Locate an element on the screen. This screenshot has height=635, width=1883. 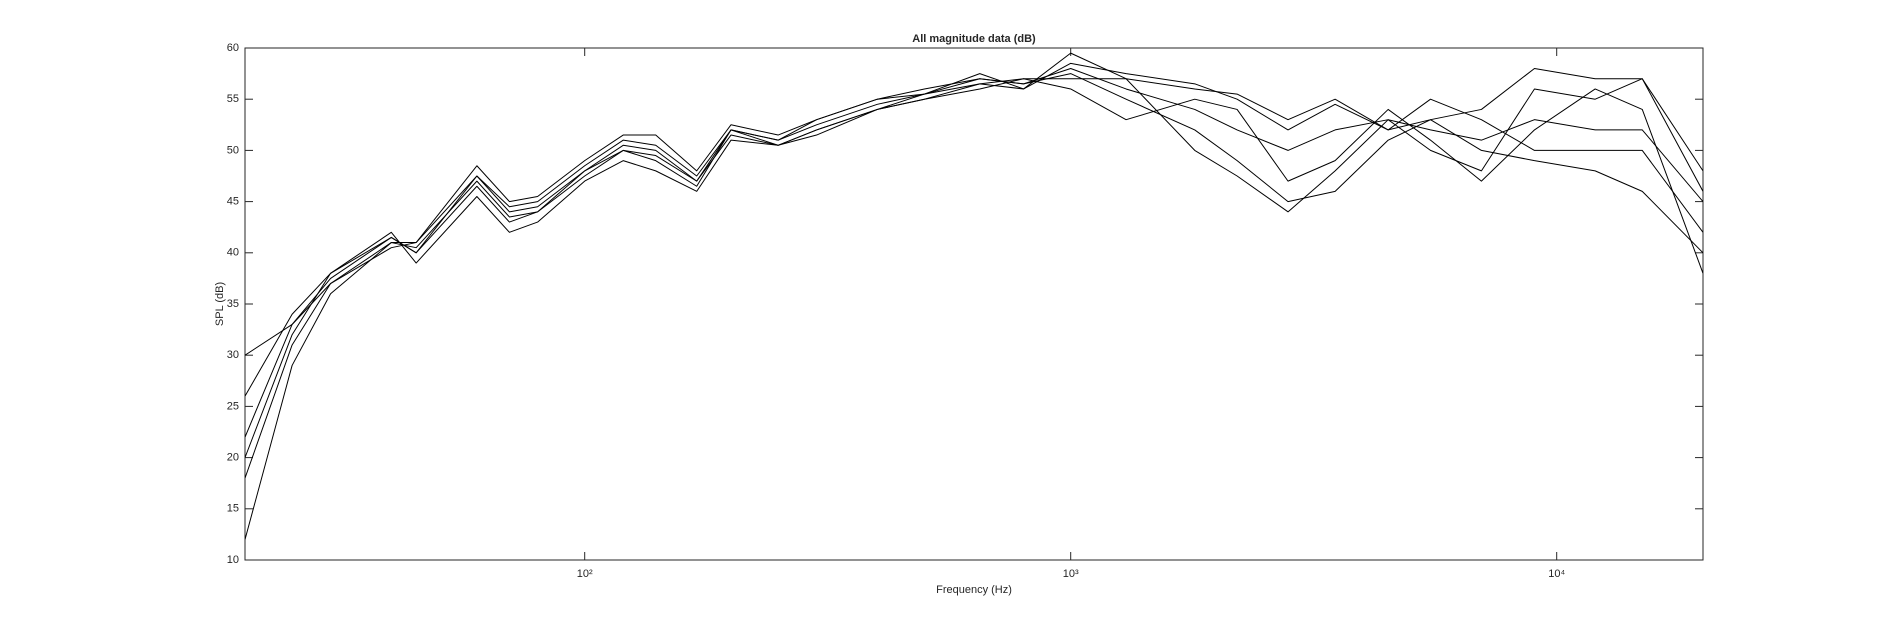
y-tick-label: 25 is located at coordinates (233, 406).